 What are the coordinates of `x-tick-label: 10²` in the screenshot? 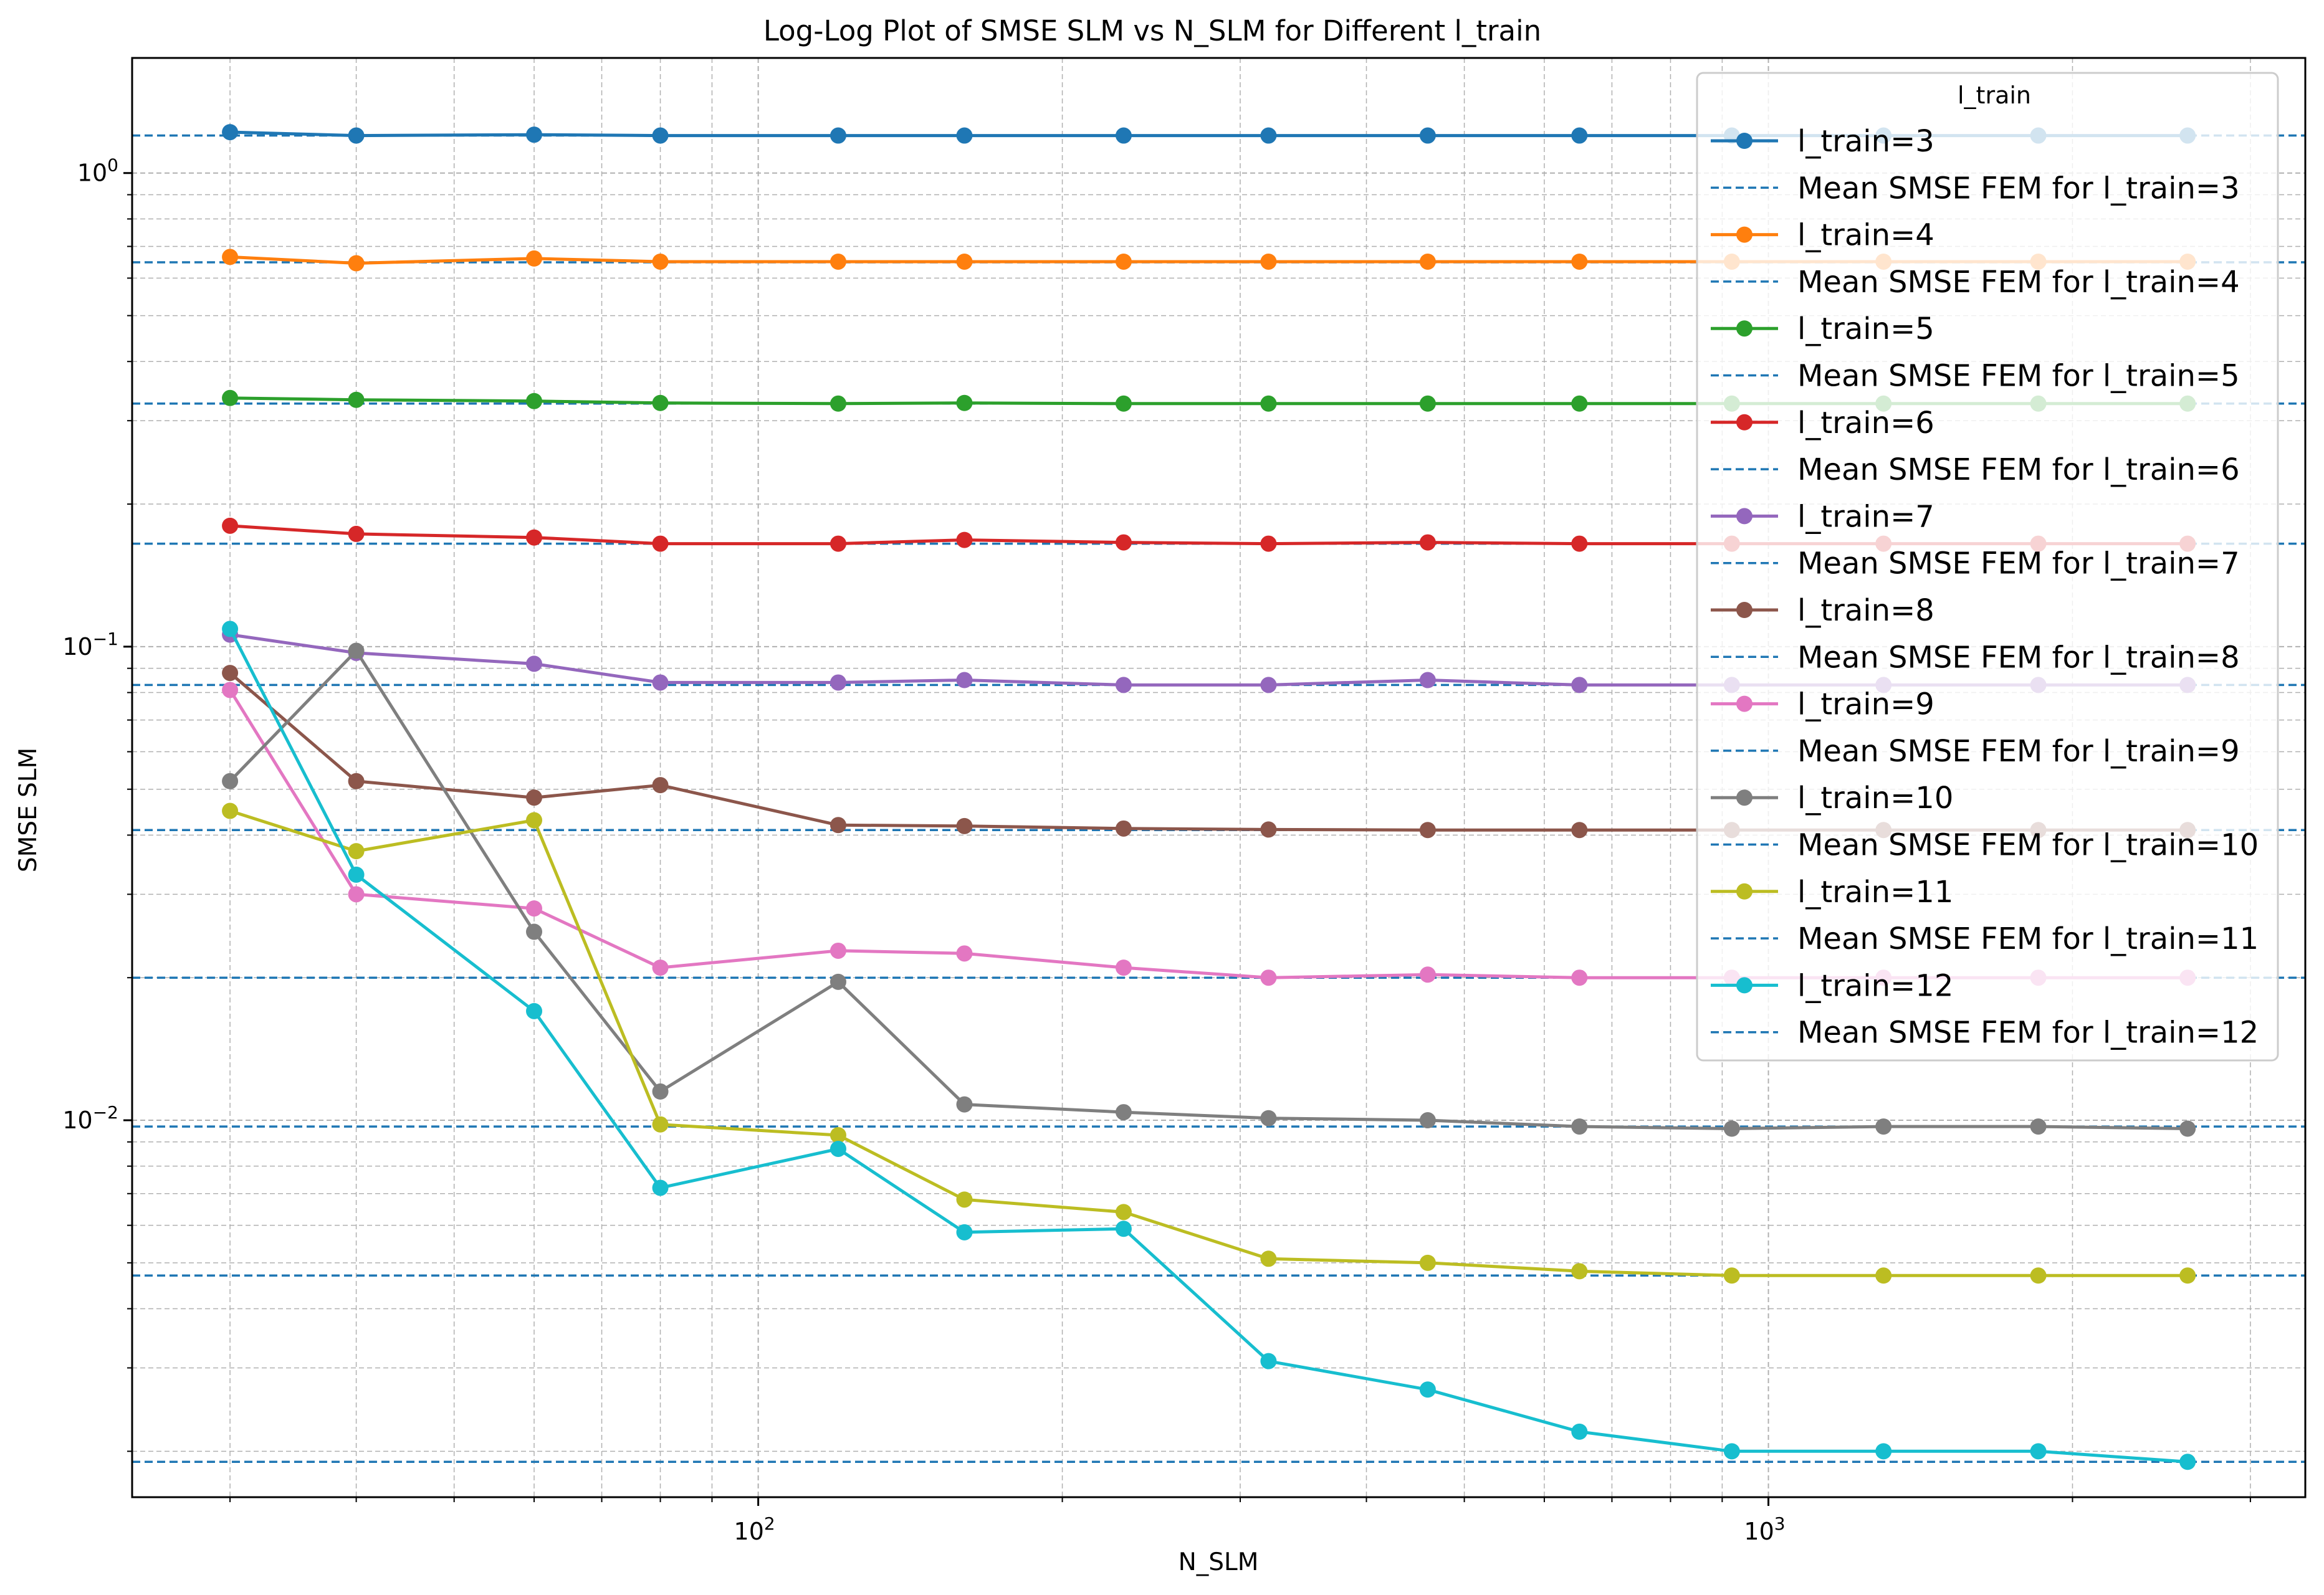 It's located at (754, 1529).